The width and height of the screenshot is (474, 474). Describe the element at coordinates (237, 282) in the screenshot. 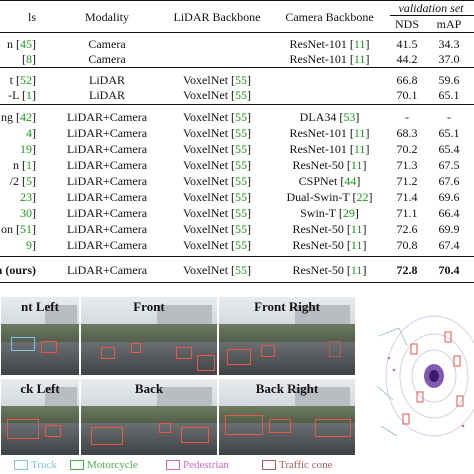

I see `table-bottom-rule` at that location.